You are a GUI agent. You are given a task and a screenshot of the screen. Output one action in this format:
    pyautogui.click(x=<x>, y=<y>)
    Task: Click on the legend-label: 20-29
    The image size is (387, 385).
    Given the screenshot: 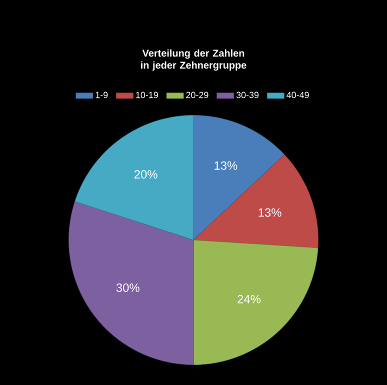 What is the action you would take?
    pyautogui.click(x=197, y=95)
    